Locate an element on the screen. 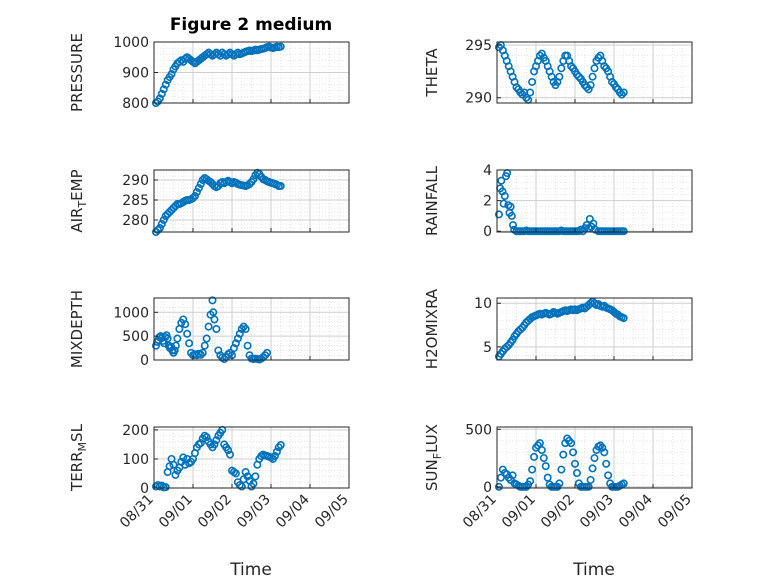 The image size is (778, 583). y-tick-label: 285 is located at coordinates (135, 201).